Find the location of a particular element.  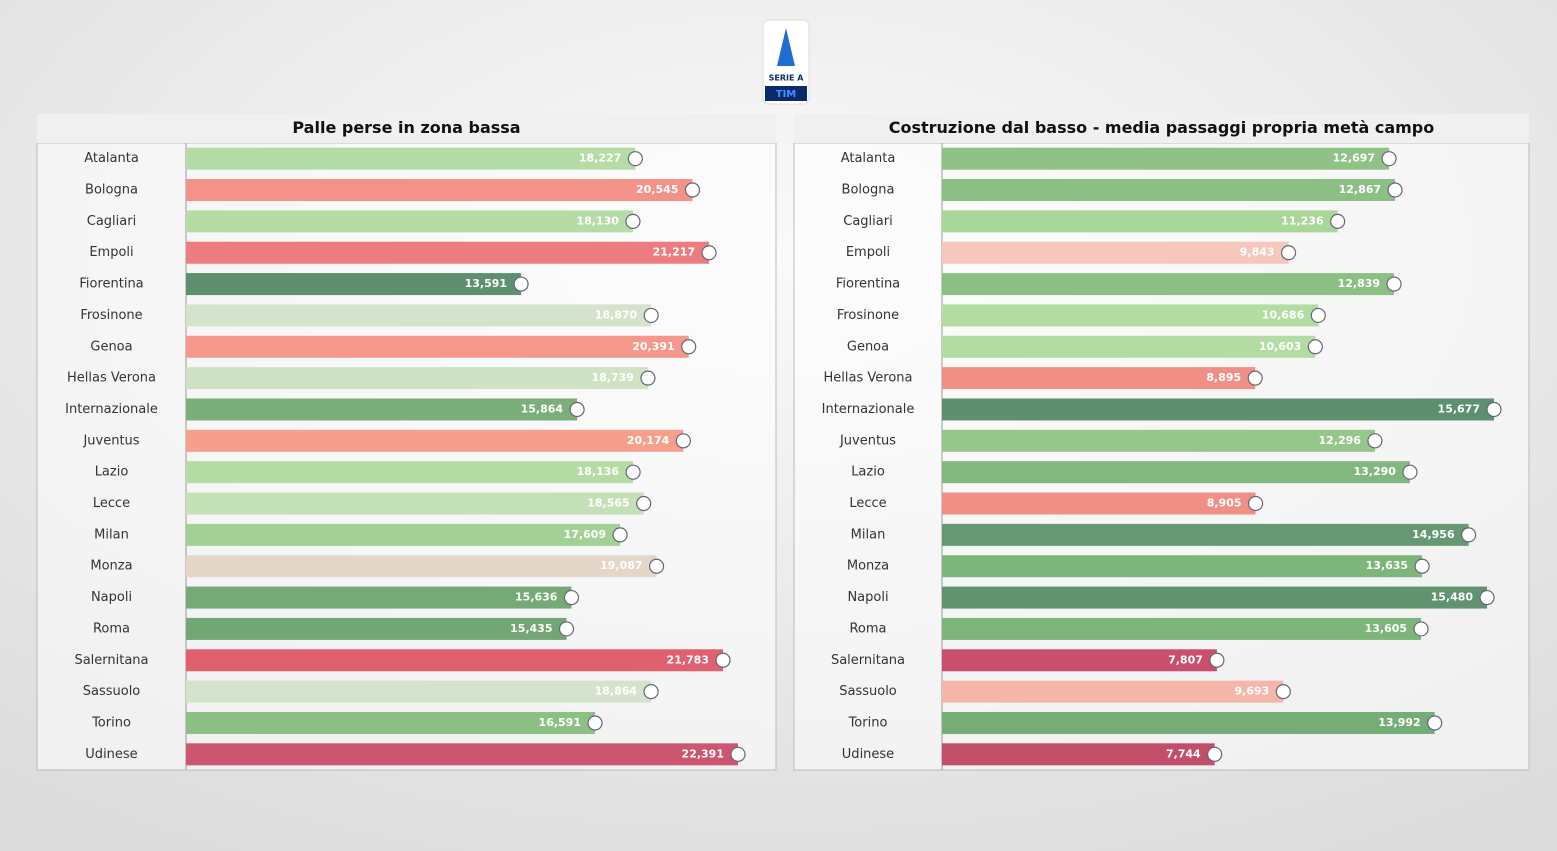

logo-band is located at coordinates (786, 93).